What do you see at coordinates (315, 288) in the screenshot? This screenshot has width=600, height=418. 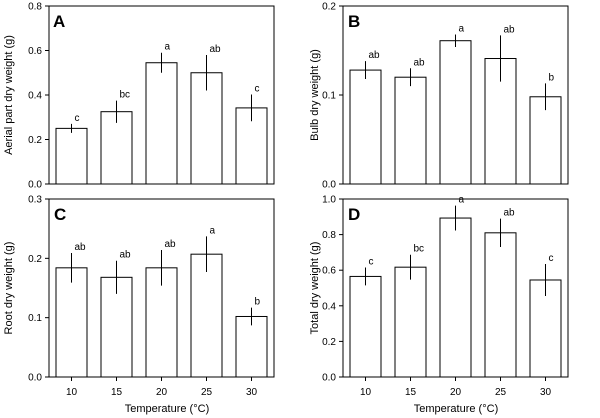 I see `panel-d-ylabel: Total dry weight (g)` at bounding box center [315, 288].